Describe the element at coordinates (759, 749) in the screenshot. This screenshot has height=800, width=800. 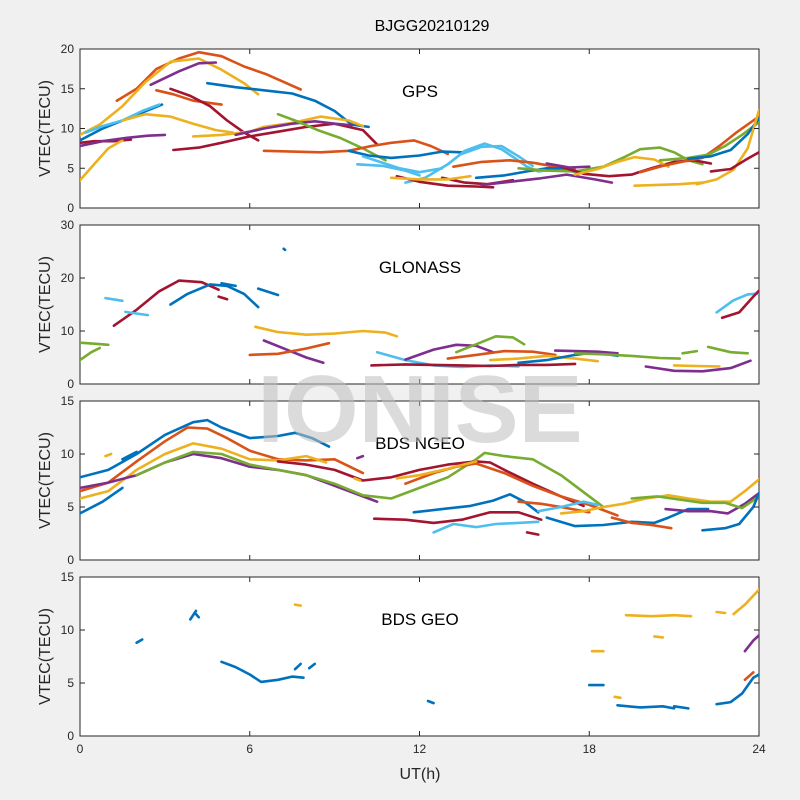
I see `x-tick-label: 24` at that location.